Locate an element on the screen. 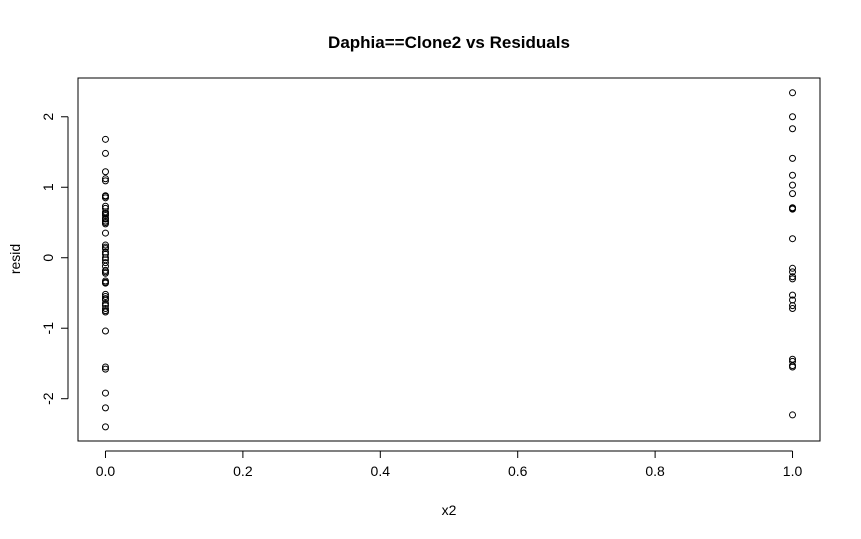  y-tick-label: -1 is located at coordinates (48, 328).